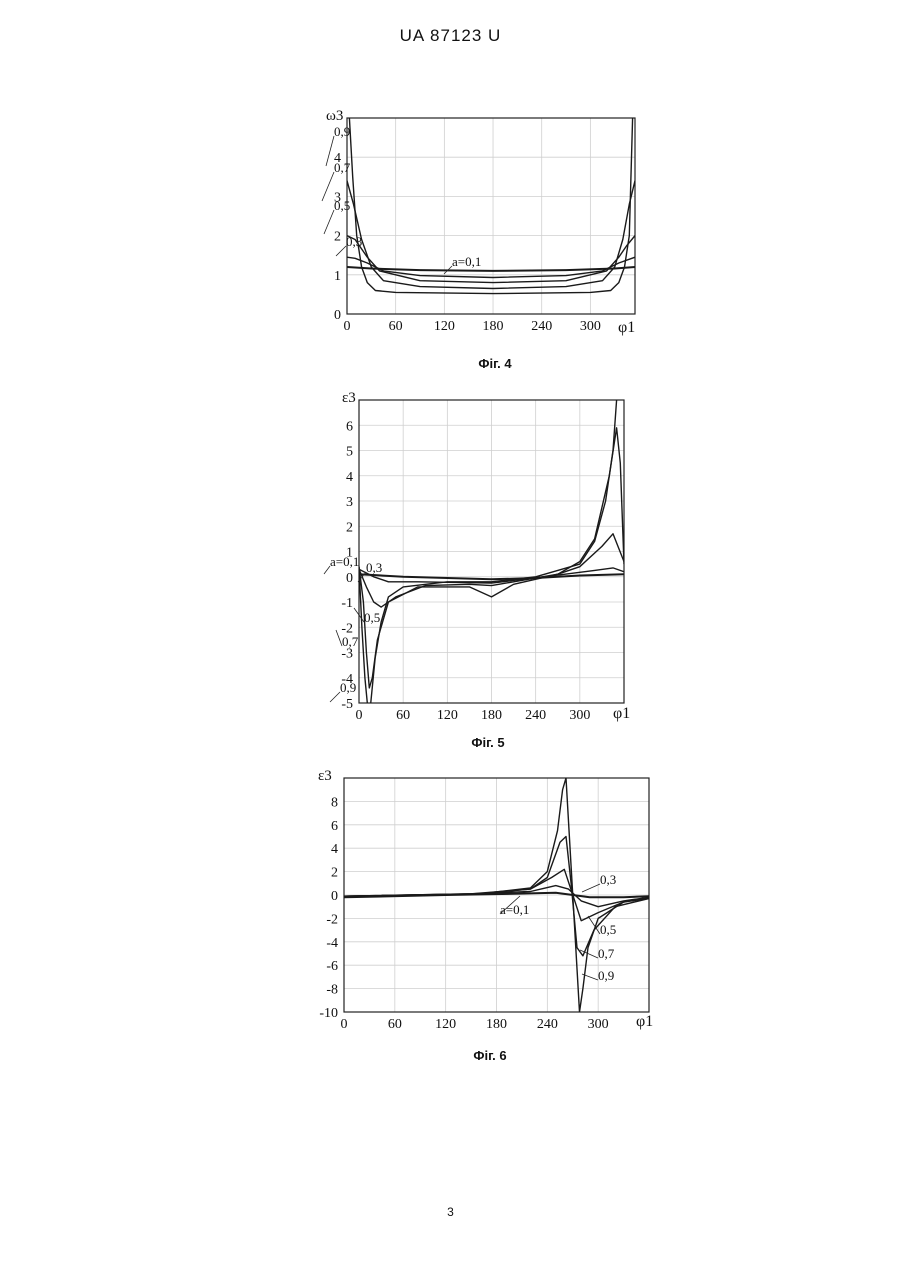 The width and height of the screenshot is (901, 1273). Describe the element at coordinates (328, 1013) in the screenshot. I see `y-tick-label: -10` at that location.